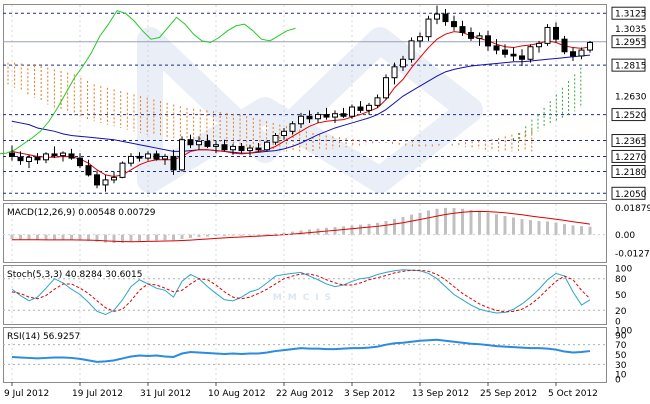 The image size is (650, 404). Describe the element at coordinates (621, 346) in the screenshot. I see `rsi-axis-label: 70` at that location.